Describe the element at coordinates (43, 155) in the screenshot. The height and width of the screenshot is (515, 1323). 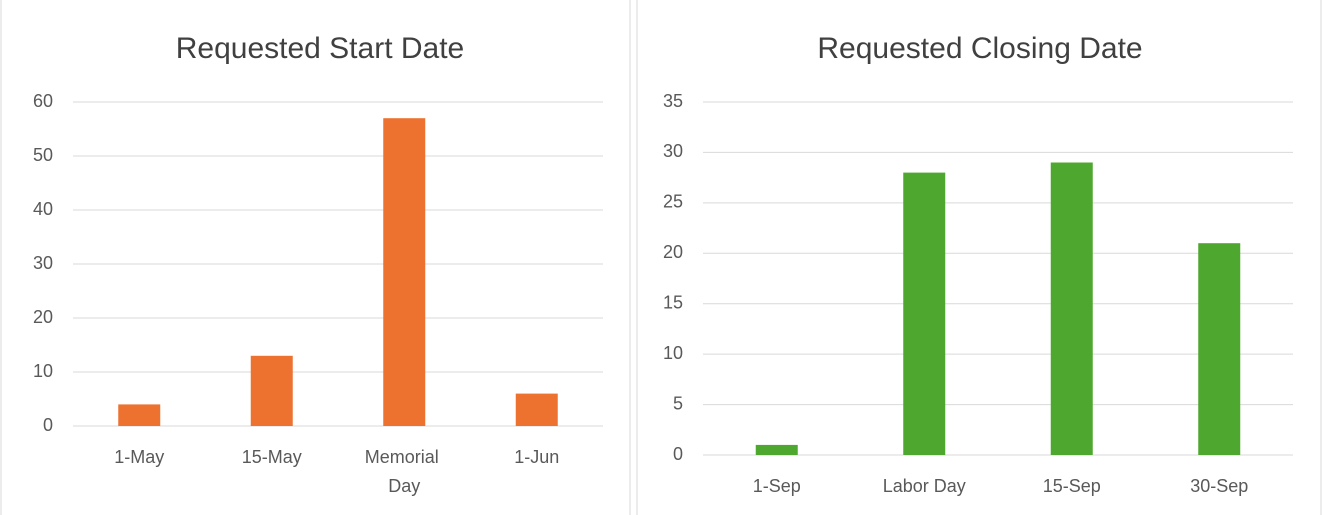
I see `y-tick-label: 50` at that location.